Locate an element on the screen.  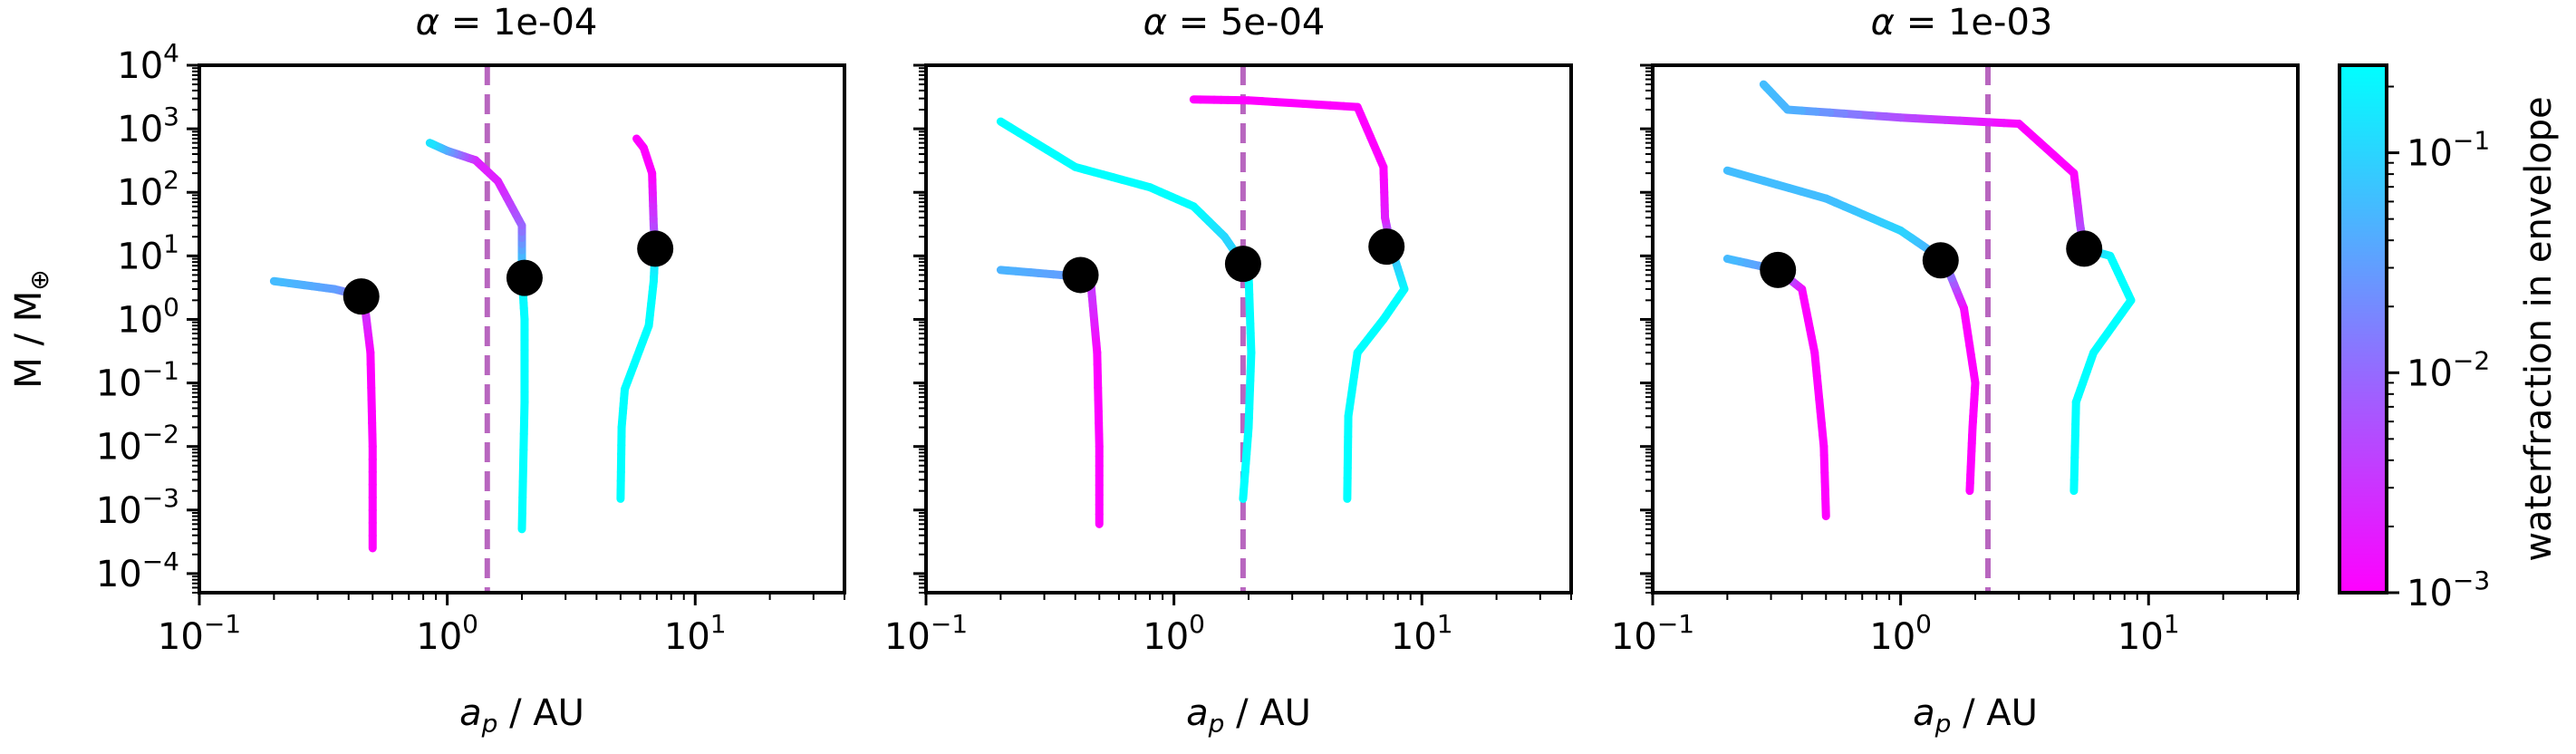
panel-2-xtick-label: 10¹ is located at coordinates (1422, 633).